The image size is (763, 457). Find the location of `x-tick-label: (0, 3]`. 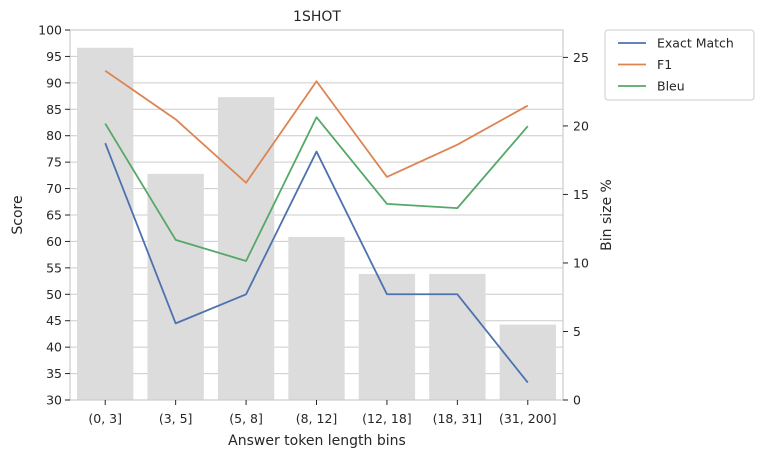

x-tick-label: (0, 3] is located at coordinates (105, 418).